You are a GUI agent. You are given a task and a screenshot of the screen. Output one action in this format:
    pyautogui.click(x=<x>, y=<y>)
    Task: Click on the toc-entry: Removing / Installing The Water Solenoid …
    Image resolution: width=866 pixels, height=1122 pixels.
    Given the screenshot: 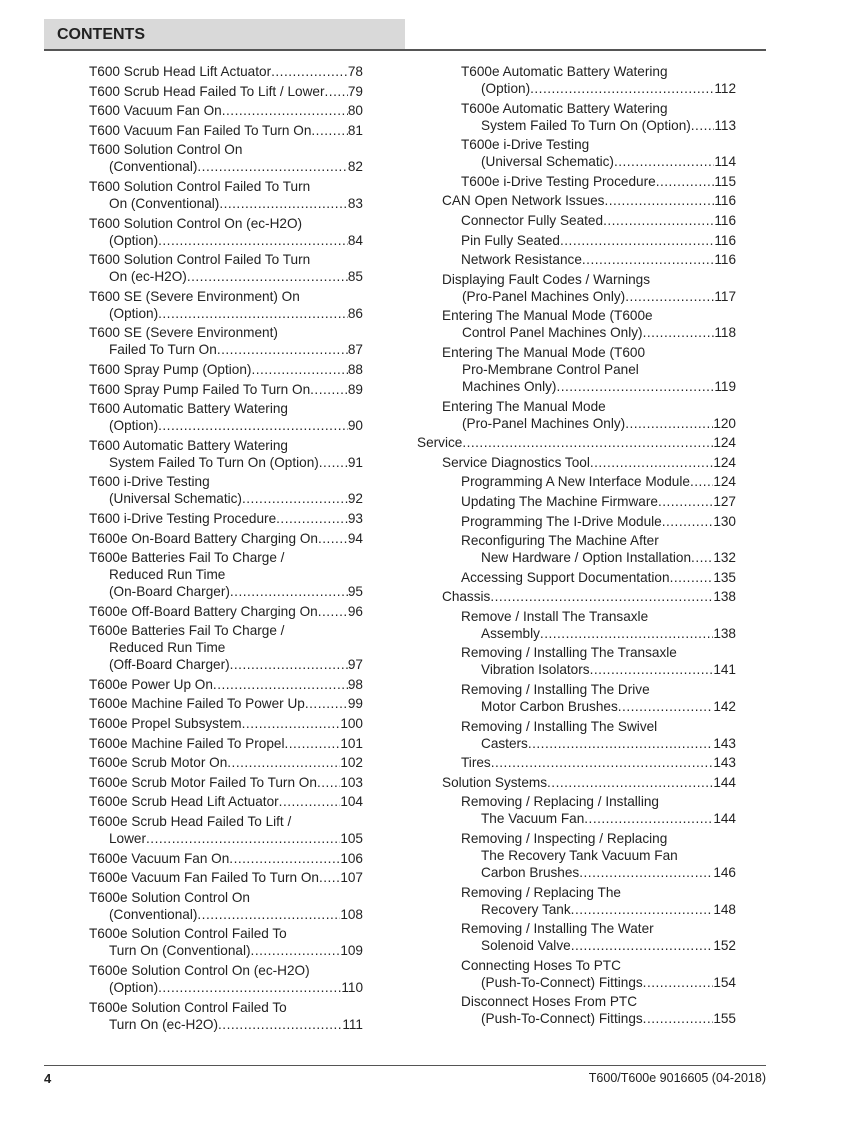 What is the action you would take?
    pyautogui.click(x=576, y=937)
    